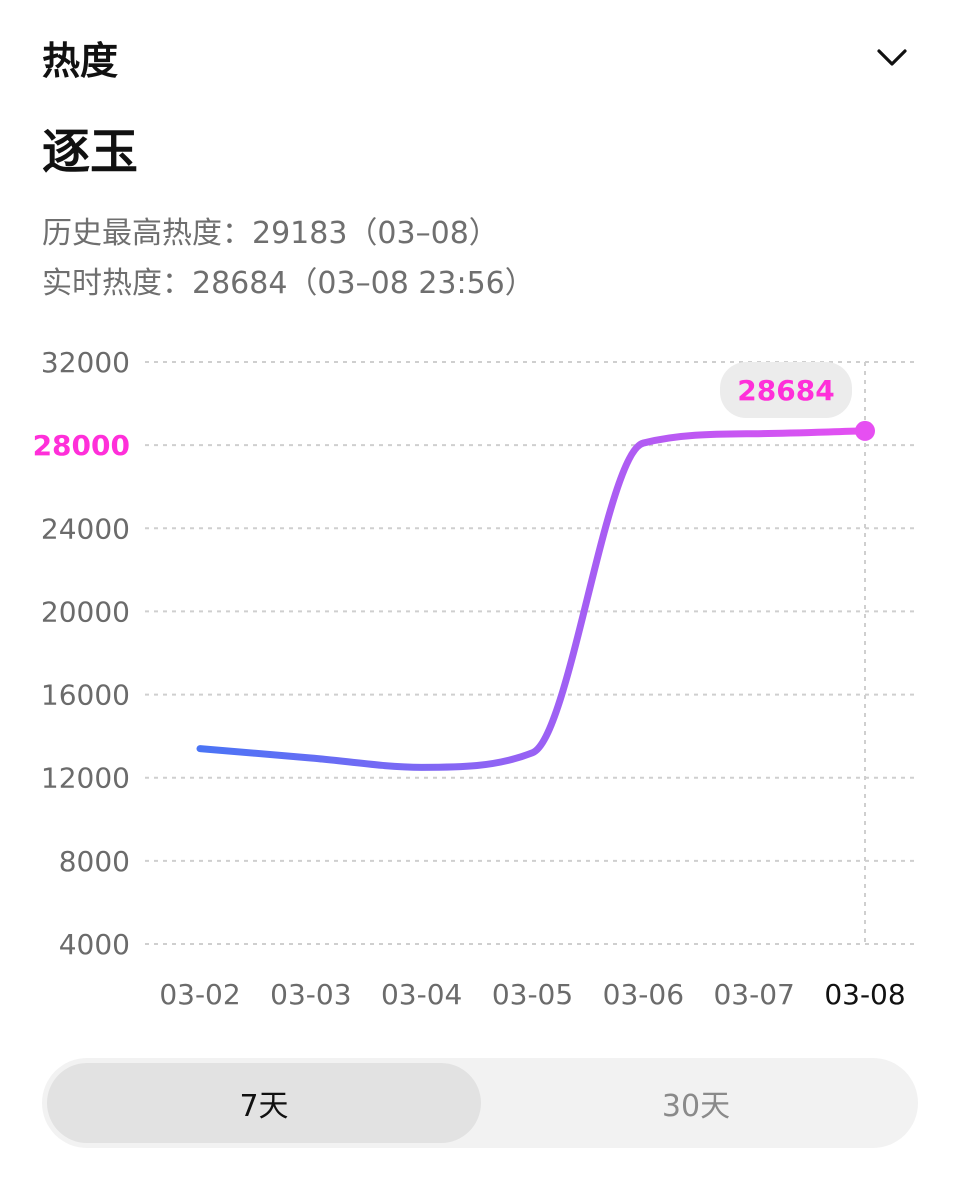 This screenshot has width=960, height=1180. I want to click on x-tick-label: 03-06, so click(643, 994).